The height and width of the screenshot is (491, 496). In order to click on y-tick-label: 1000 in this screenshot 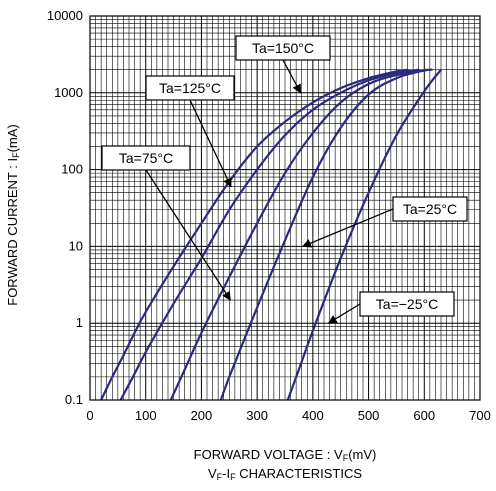, I will do `click(68, 92)`.